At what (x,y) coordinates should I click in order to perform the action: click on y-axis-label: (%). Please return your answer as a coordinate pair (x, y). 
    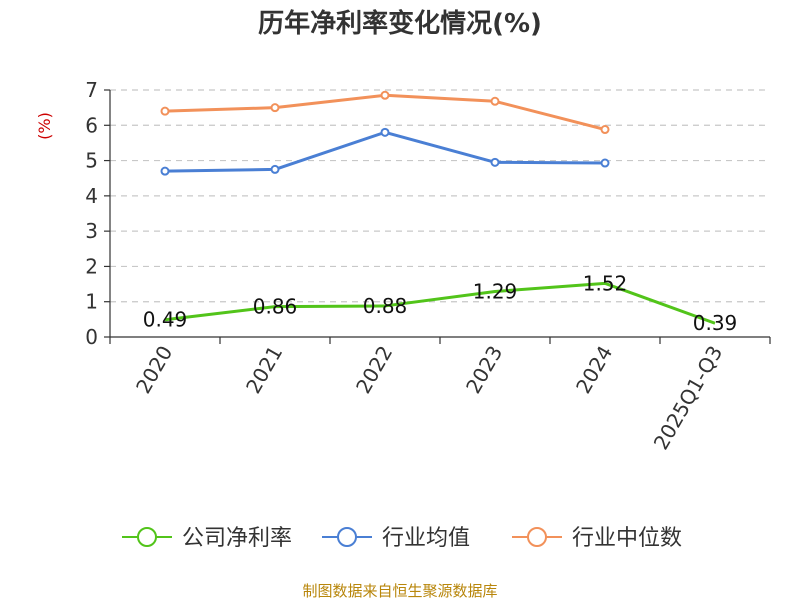
    Looking at the image, I should click on (44, 126).